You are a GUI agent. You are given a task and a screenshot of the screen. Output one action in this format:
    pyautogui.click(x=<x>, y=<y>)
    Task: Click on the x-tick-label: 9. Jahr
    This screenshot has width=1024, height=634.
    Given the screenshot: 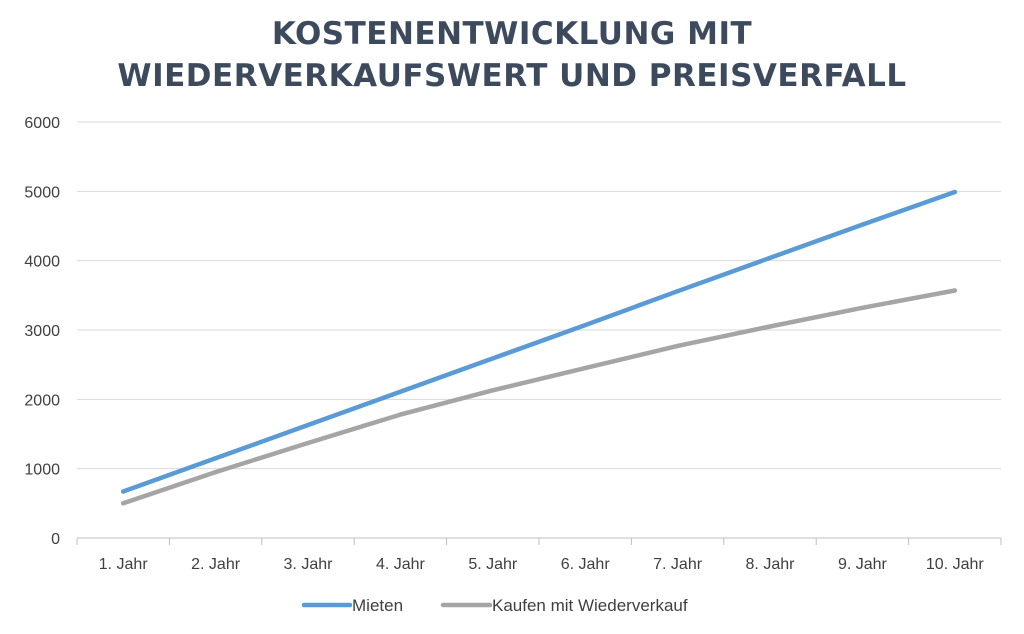 What is the action you would take?
    pyautogui.click(x=863, y=564)
    